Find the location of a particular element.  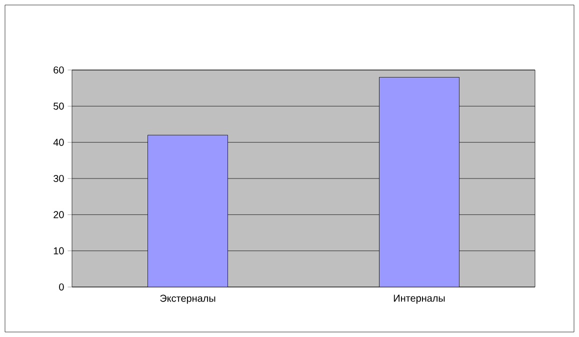

y-tick-label: 50 is located at coordinates (59, 106).